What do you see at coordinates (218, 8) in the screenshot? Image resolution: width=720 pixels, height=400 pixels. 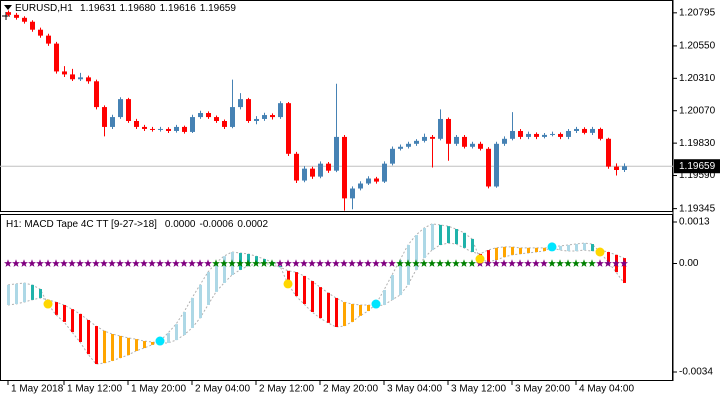 I see `readout-value: 1.19659` at bounding box center [218, 8].